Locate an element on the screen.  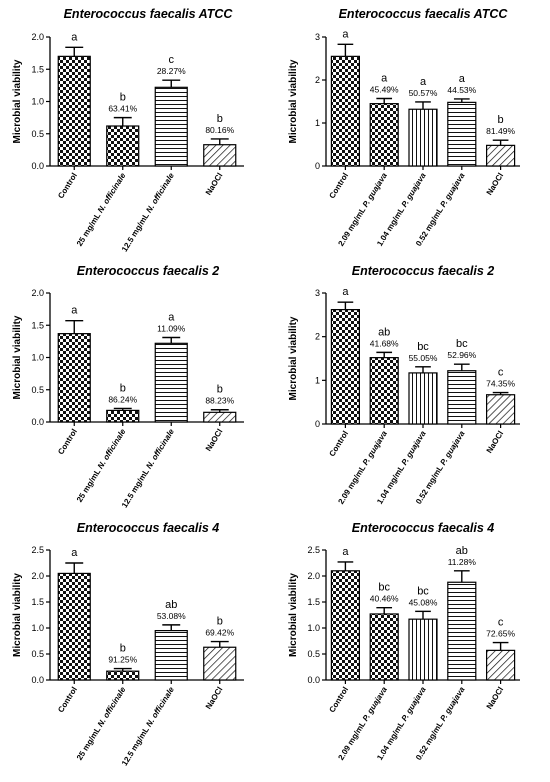
inhibition-label: 88.23% is located at coordinates (219, 401).